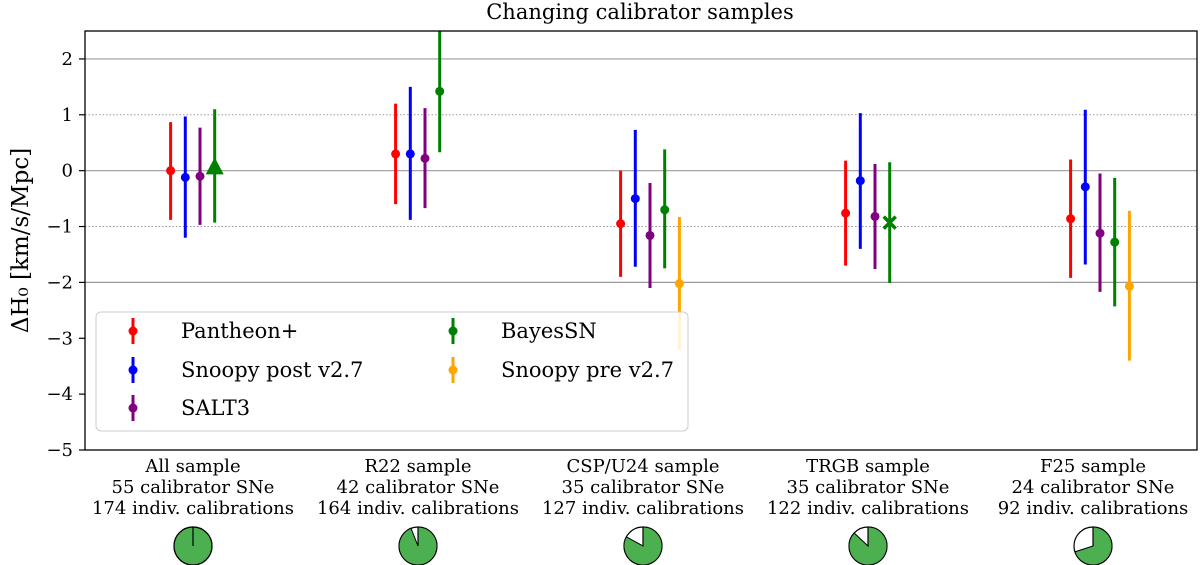  What do you see at coordinates (1093, 508) in the screenshot?
I see `category-label: 92 indiv. calibrations` at bounding box center [1093, 508].